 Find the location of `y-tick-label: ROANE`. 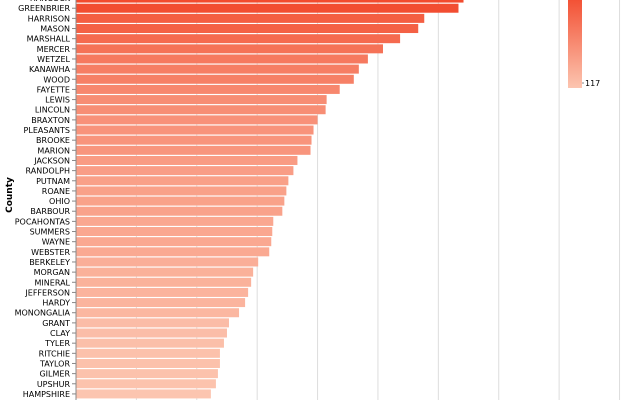

y-tick-label: ROANE is located at coordinates (56, 191).